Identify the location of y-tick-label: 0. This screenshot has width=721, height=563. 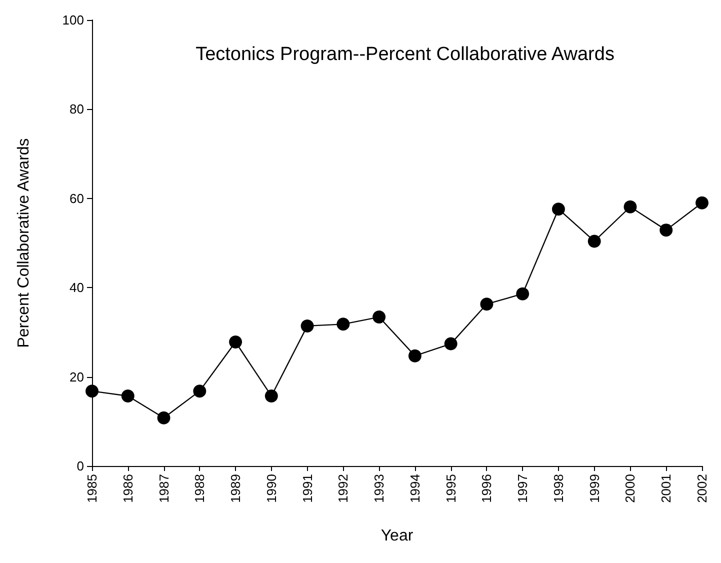
(80, 466).